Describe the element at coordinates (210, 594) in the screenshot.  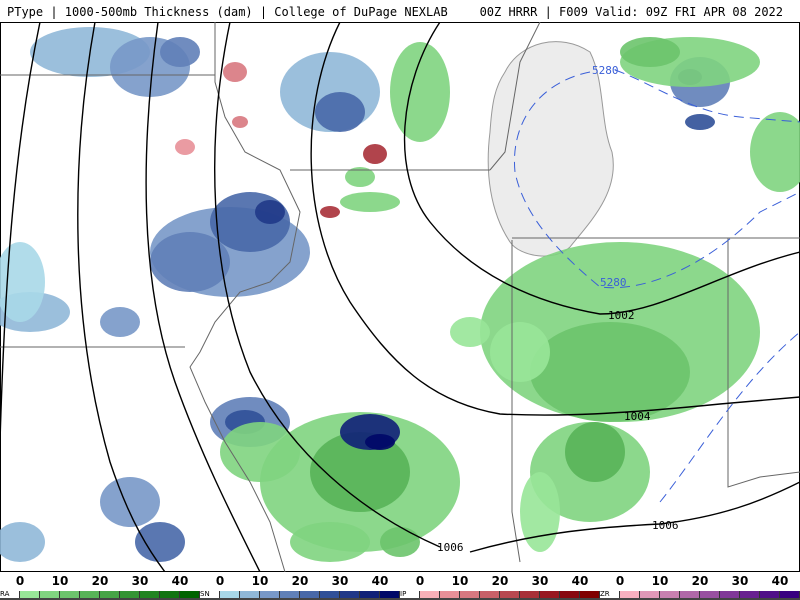
I see `legend-label-sn: SN` at that location.